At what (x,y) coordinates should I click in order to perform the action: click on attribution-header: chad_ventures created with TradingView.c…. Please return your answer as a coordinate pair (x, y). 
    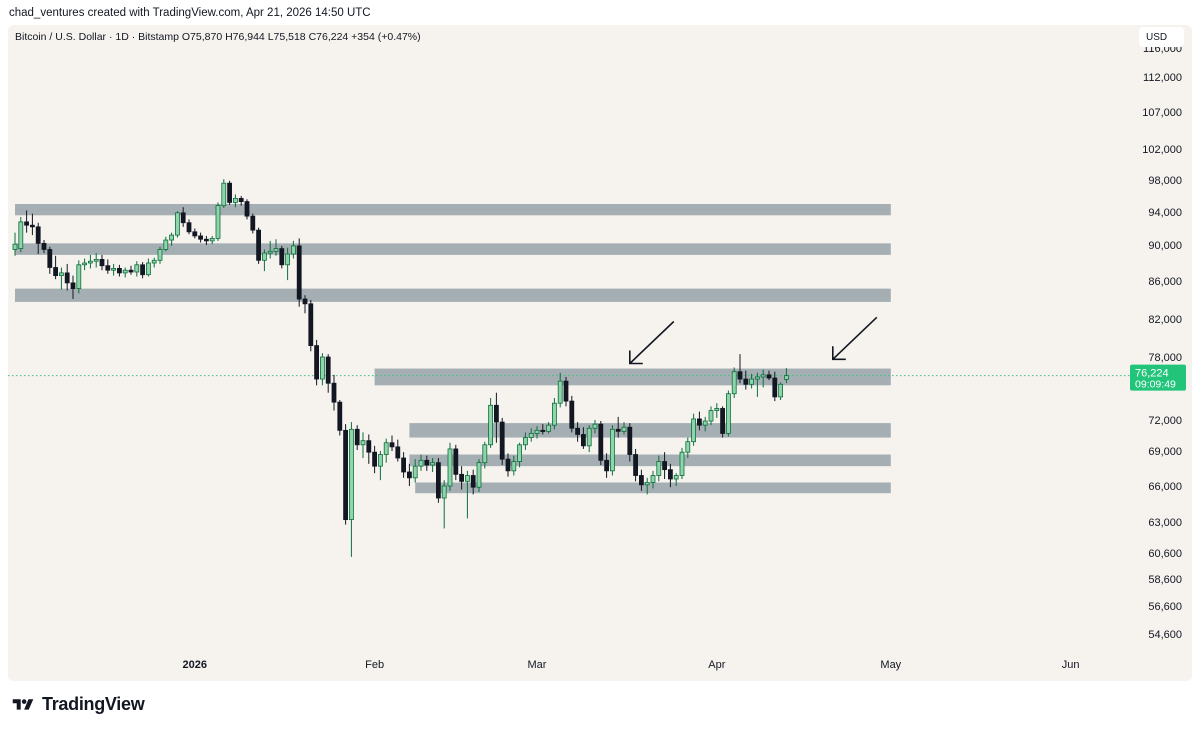
    Looking at the image, I should click on (190, 13).